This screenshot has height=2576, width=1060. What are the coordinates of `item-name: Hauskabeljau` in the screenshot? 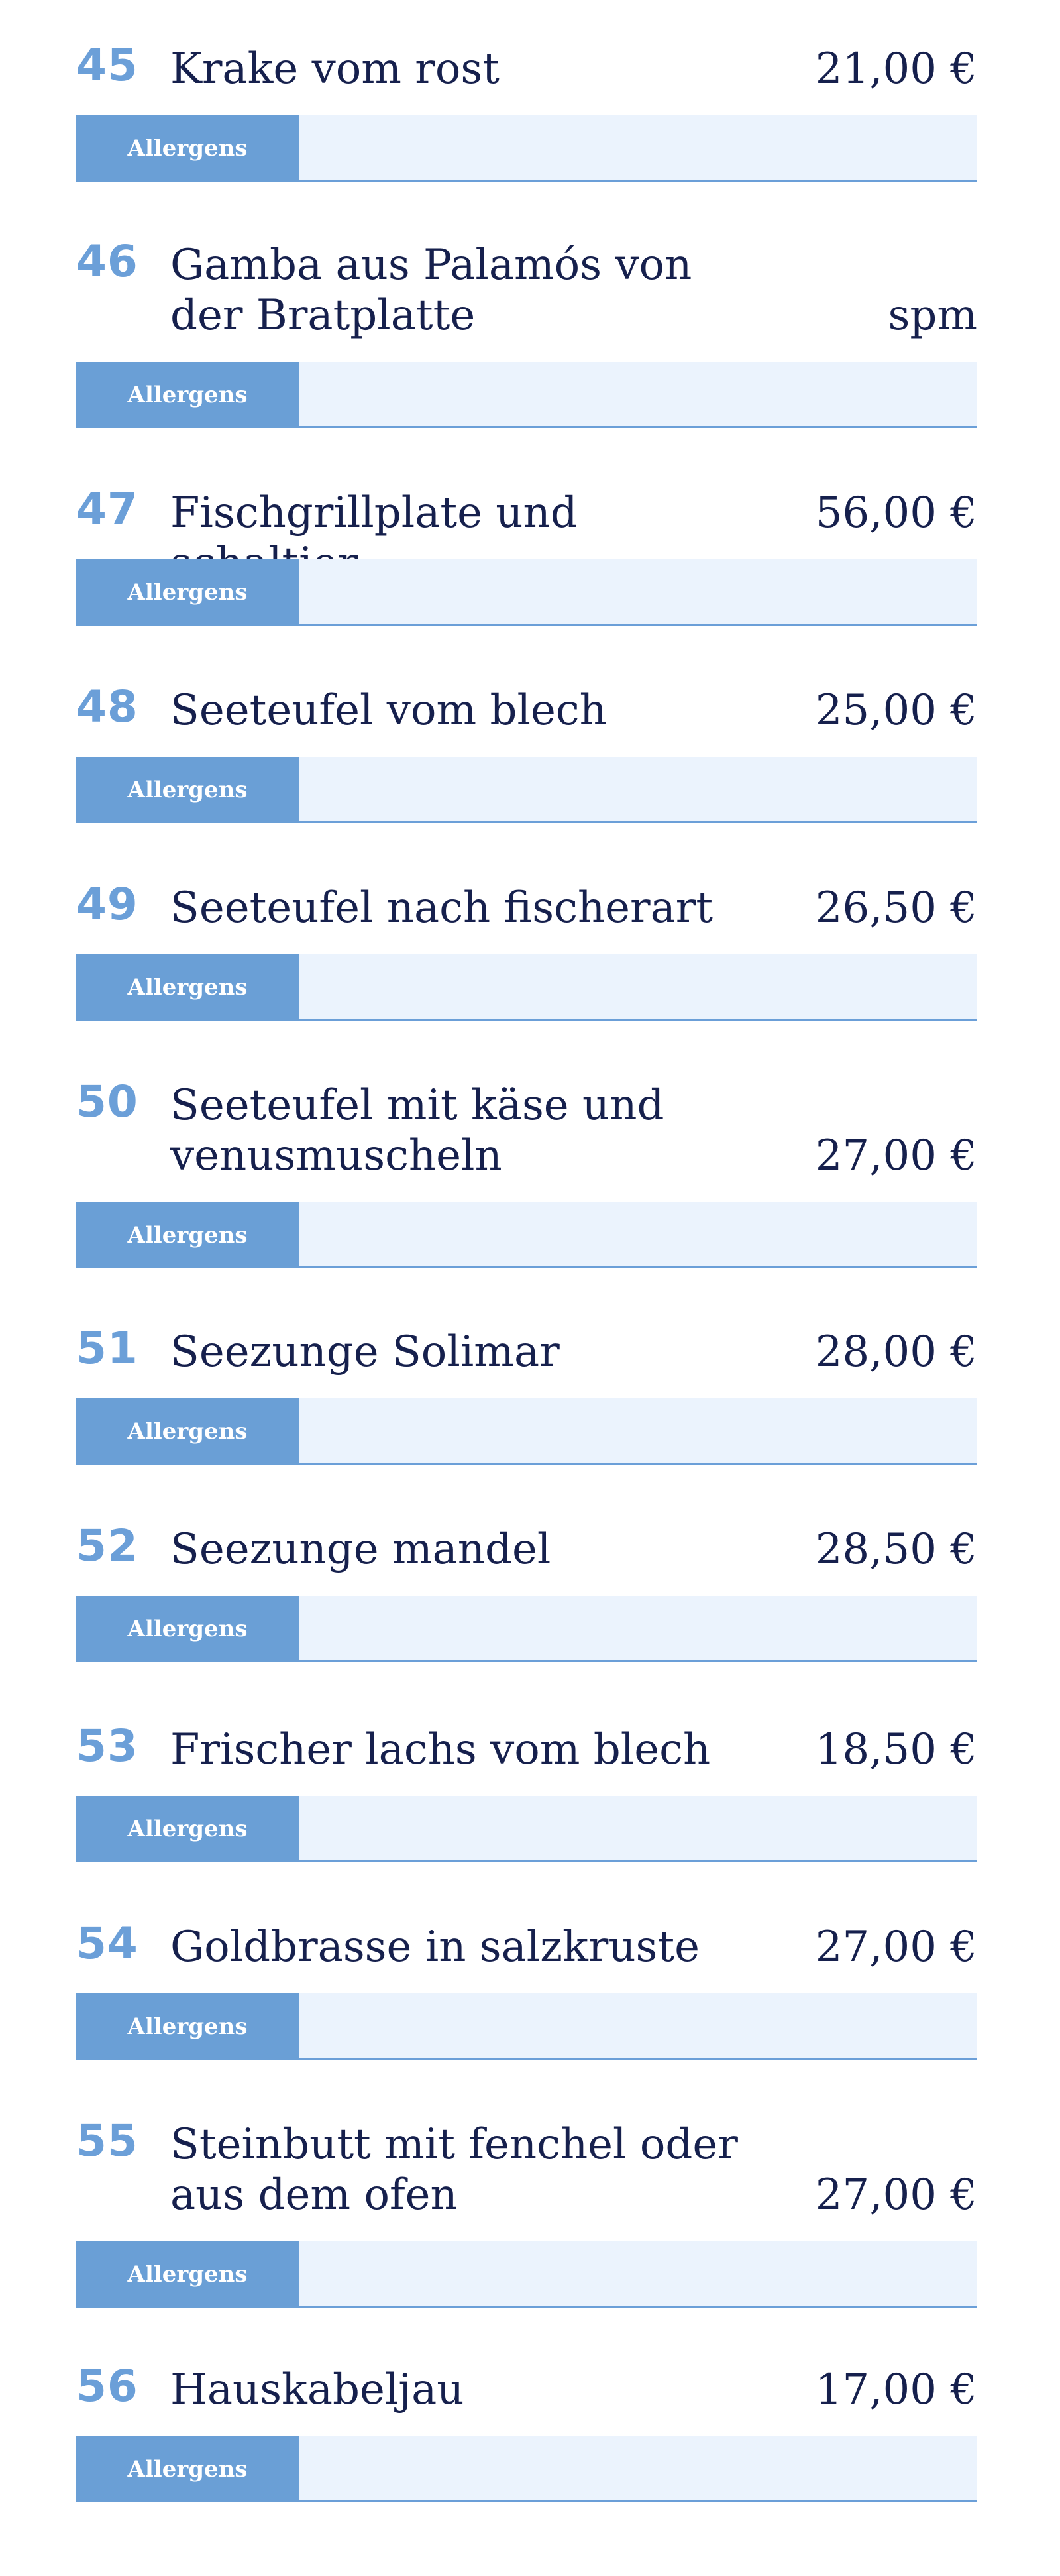 It's located at (317, 2390).